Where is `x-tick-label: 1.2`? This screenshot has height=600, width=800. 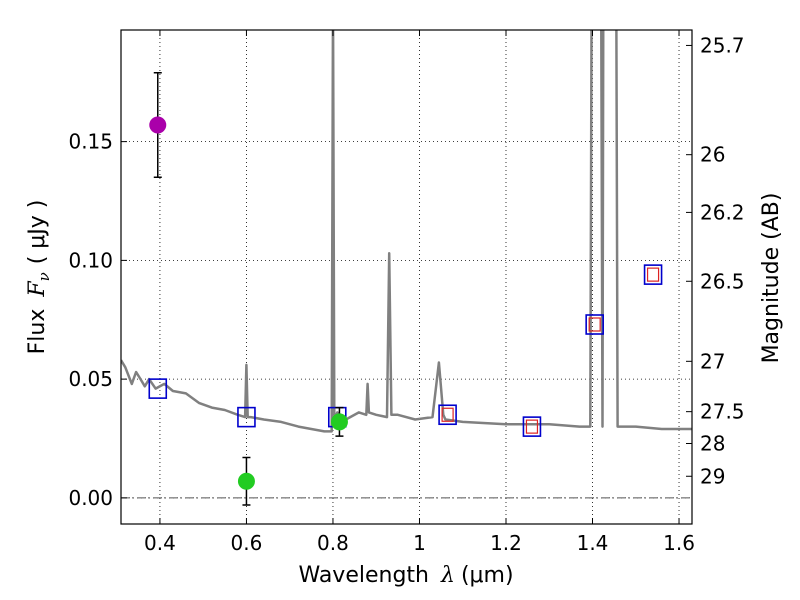 x-tick-label: 1.2 is located at coordinates (506, 543).